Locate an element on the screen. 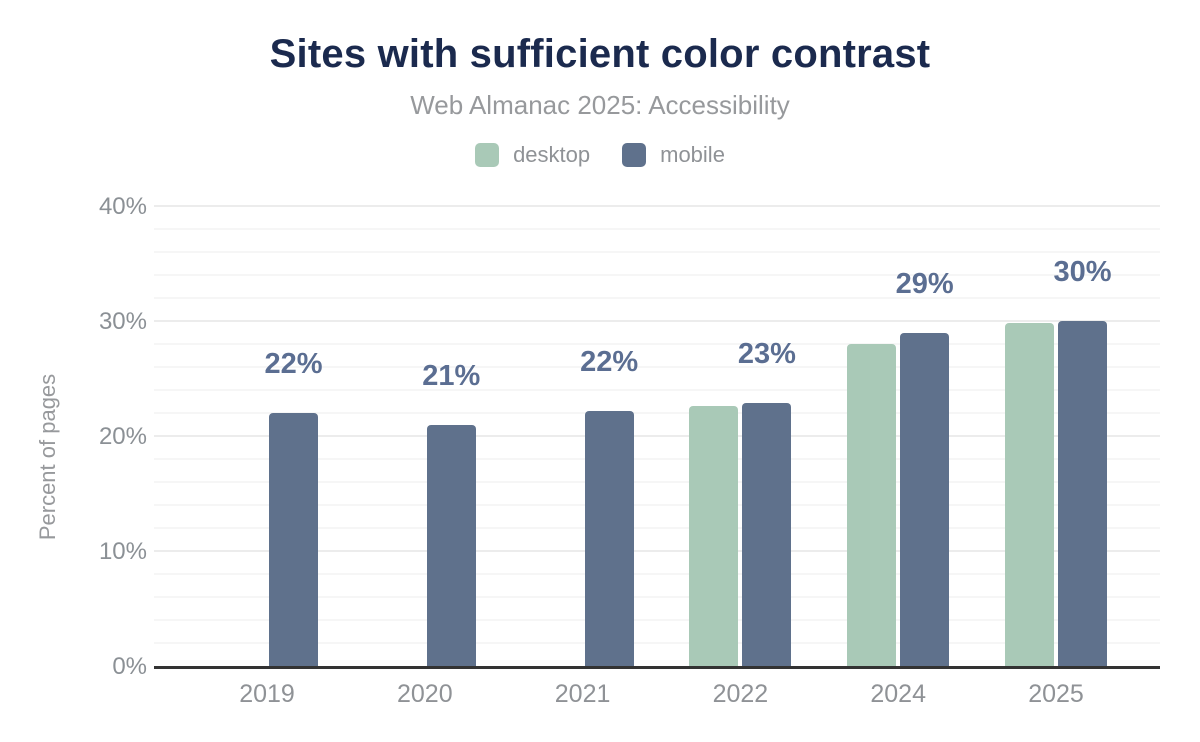  bar-desktop-2024 is located at coordinates (872, 505).